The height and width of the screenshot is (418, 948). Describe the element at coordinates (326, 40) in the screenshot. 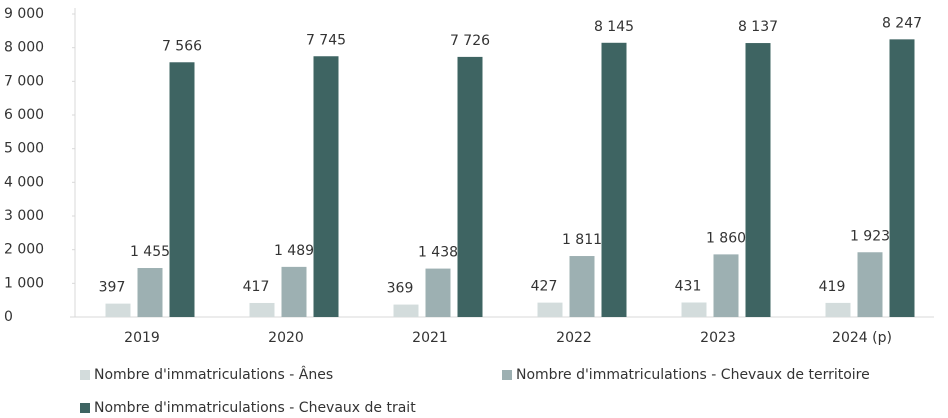

I see `value-label: 7 745` at that location.